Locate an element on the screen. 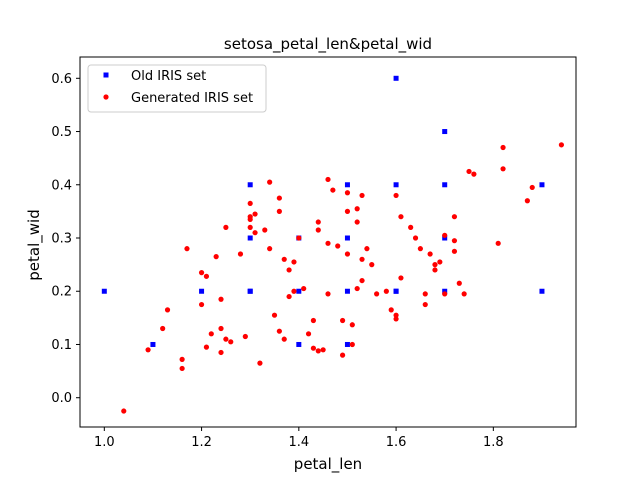  y-axis-label: petal_wid is located at coordinates (34, 244).